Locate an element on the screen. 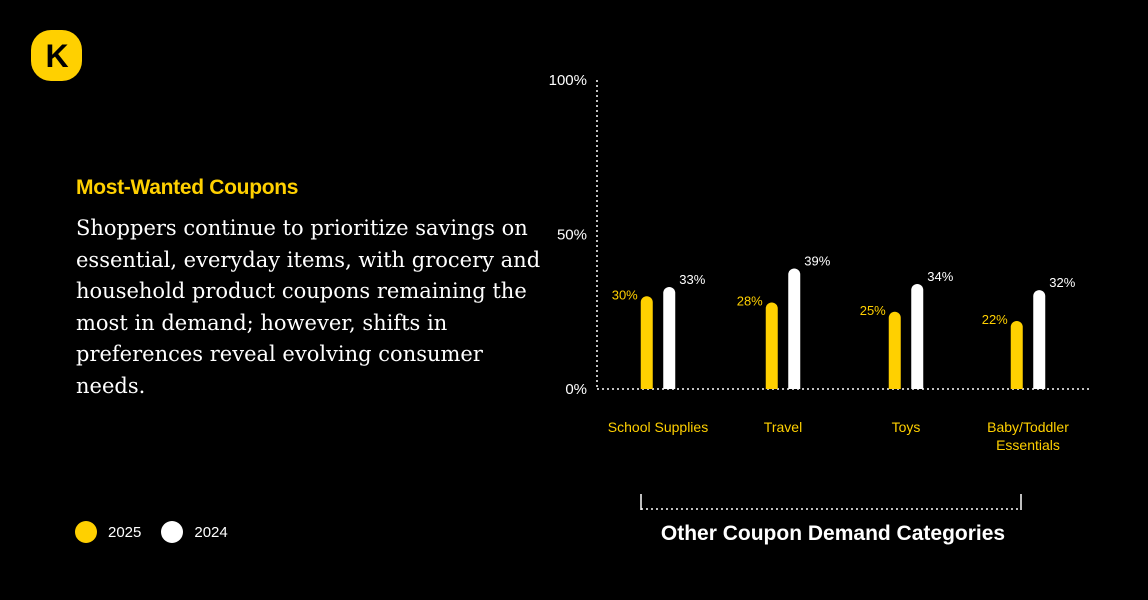  x-category-label: Baby/Toddler is located at coordinates (1028, 427).